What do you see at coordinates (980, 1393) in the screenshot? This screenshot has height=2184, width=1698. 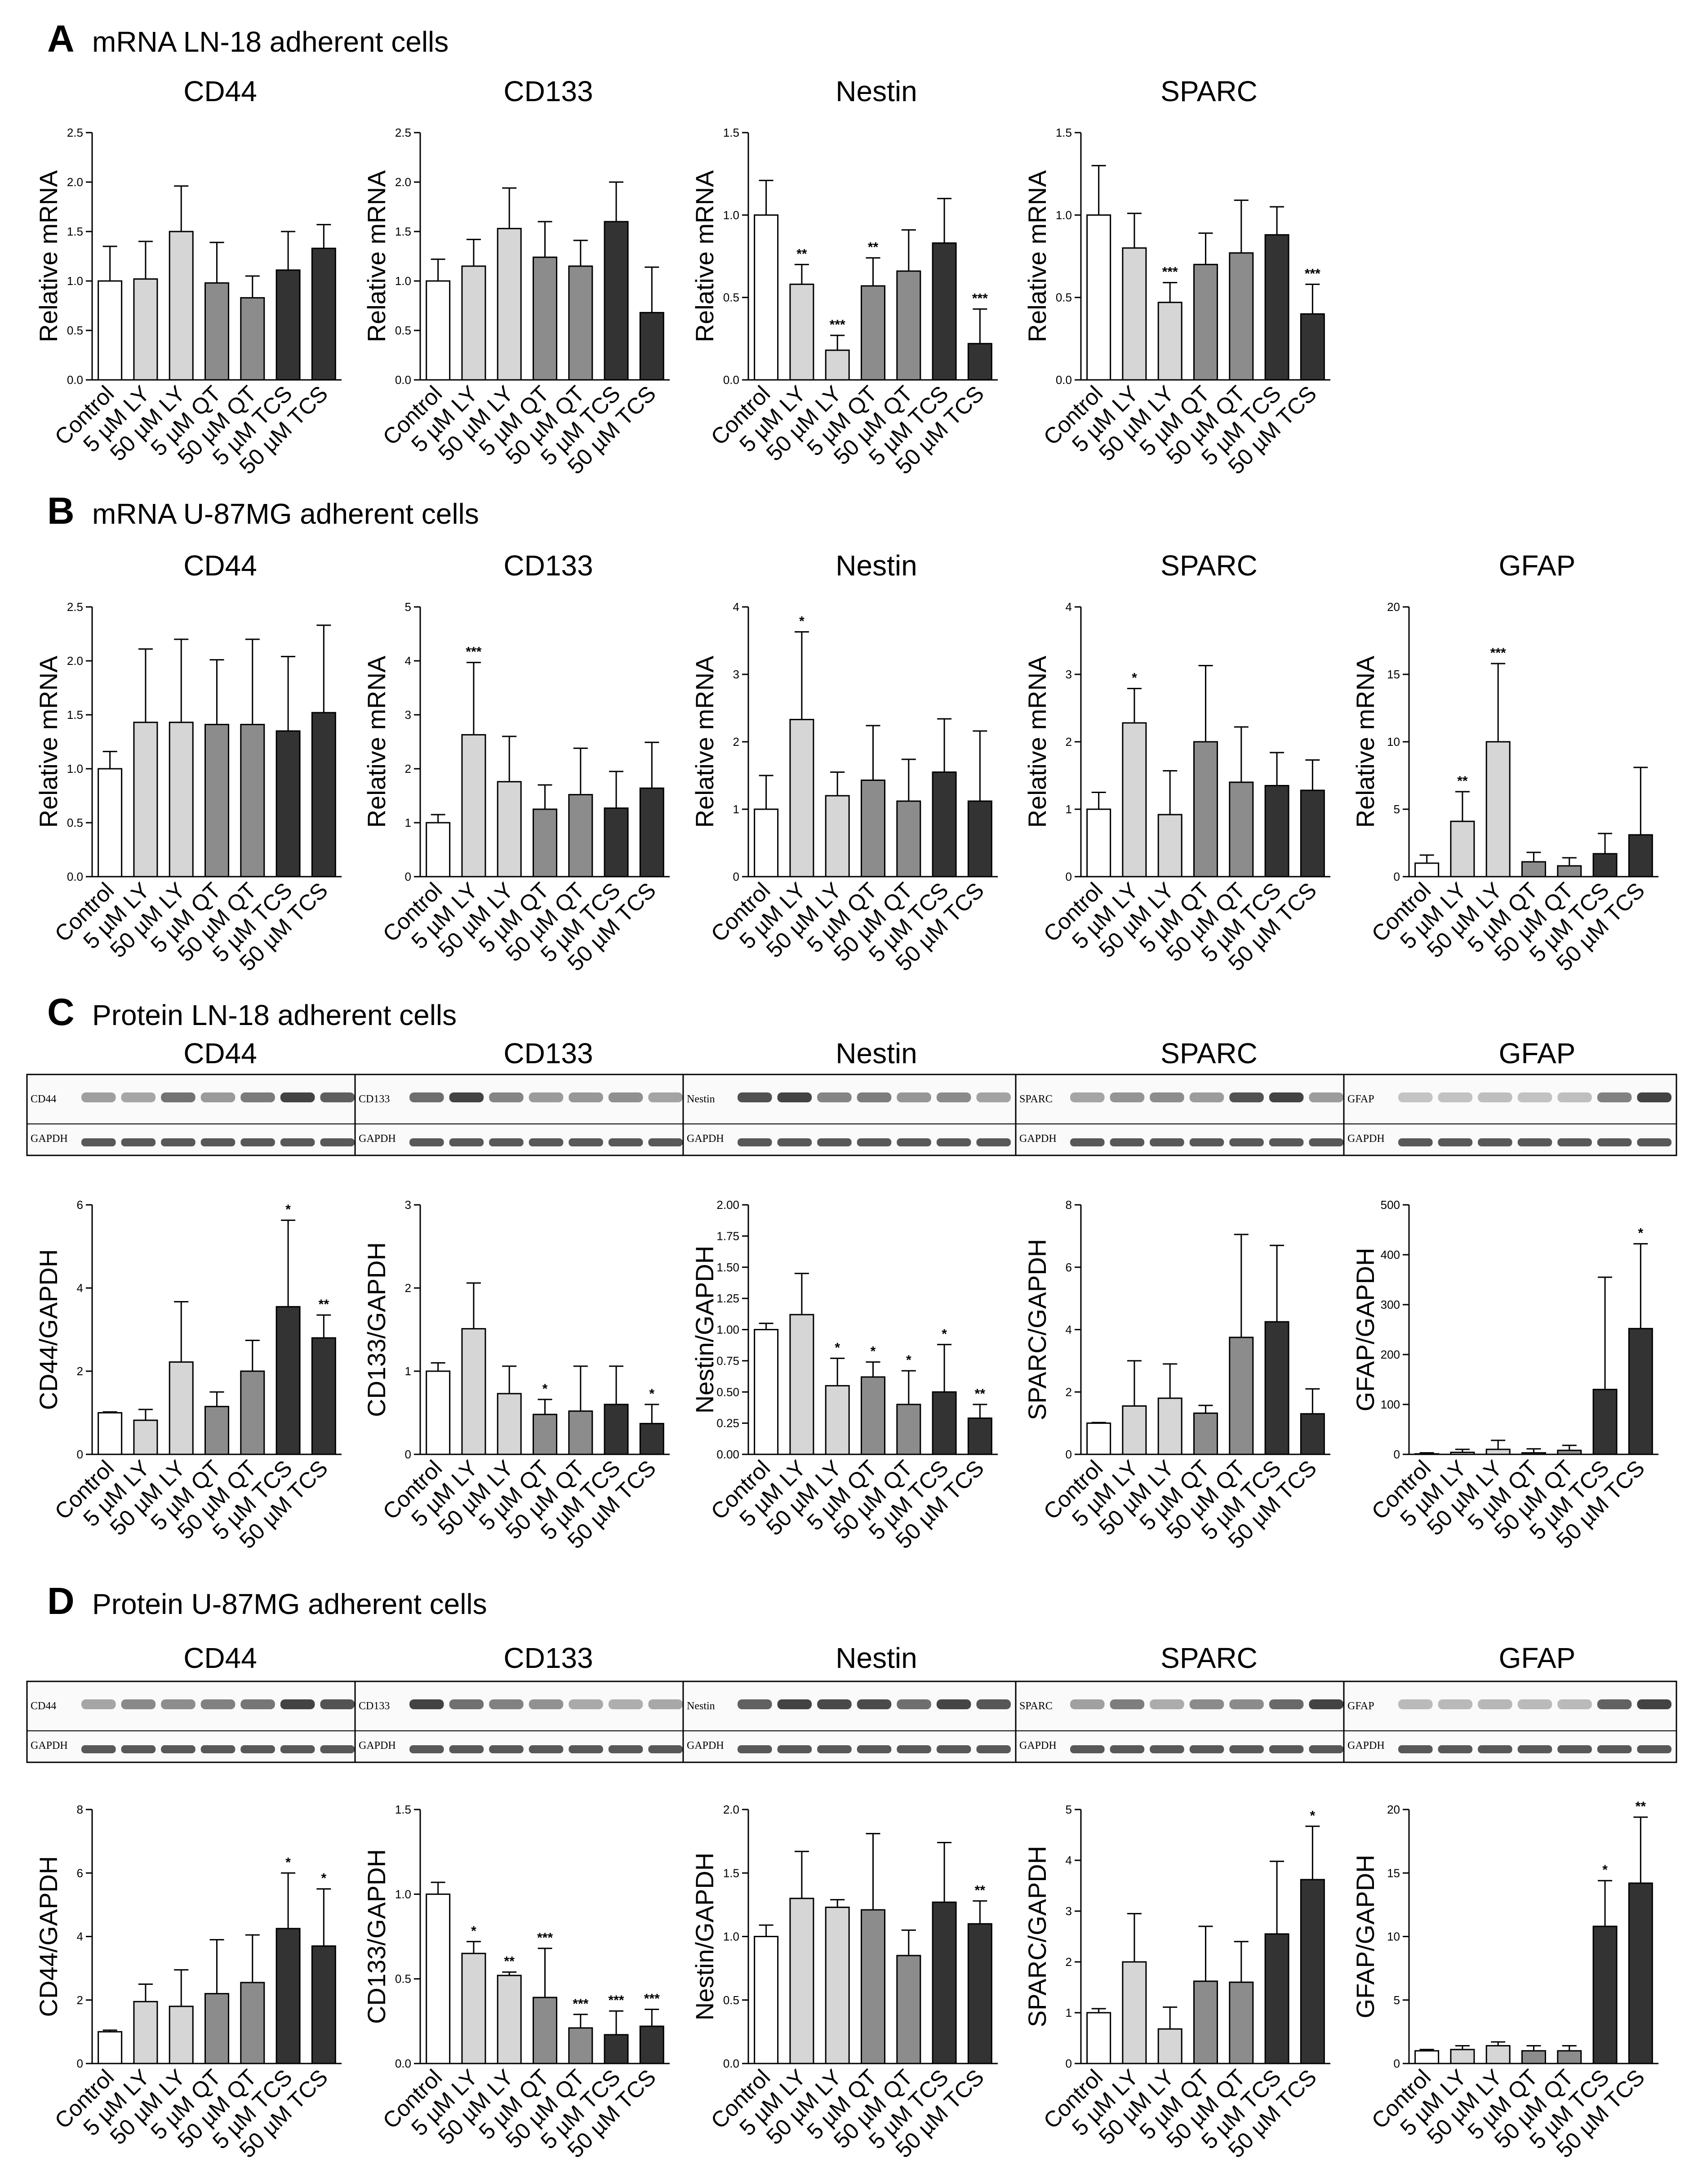 I see `significance-marker: **` at bounding box center [980, 1393].